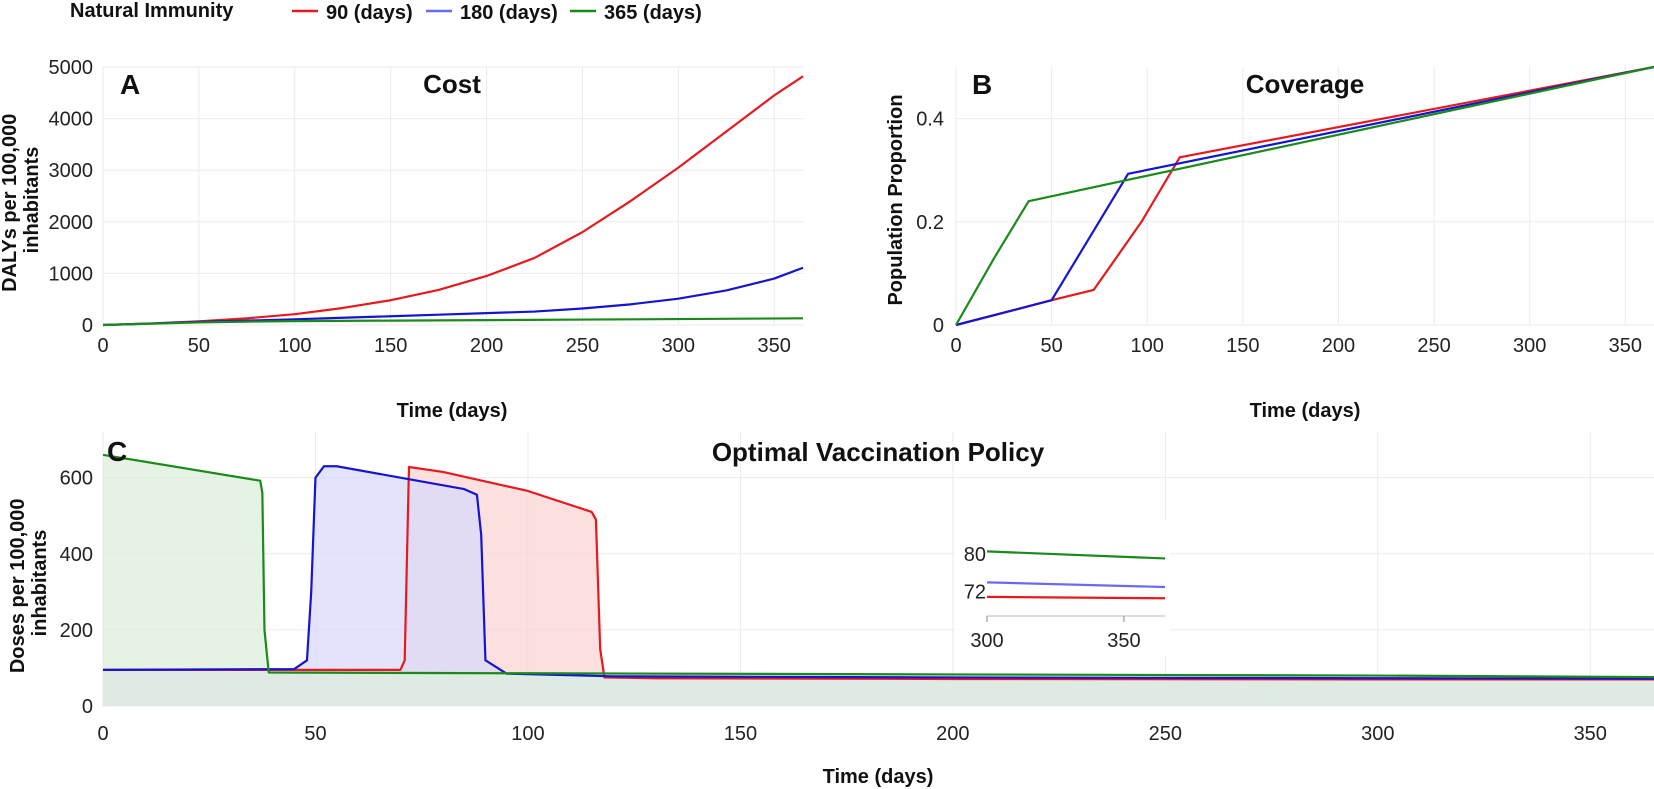 This screenshot has height=789, width=1654. What do you see at coordinates (986, 641) in the screenshot?
I see `inset-x-tick-label: 300` at bounding box center [986, 641].